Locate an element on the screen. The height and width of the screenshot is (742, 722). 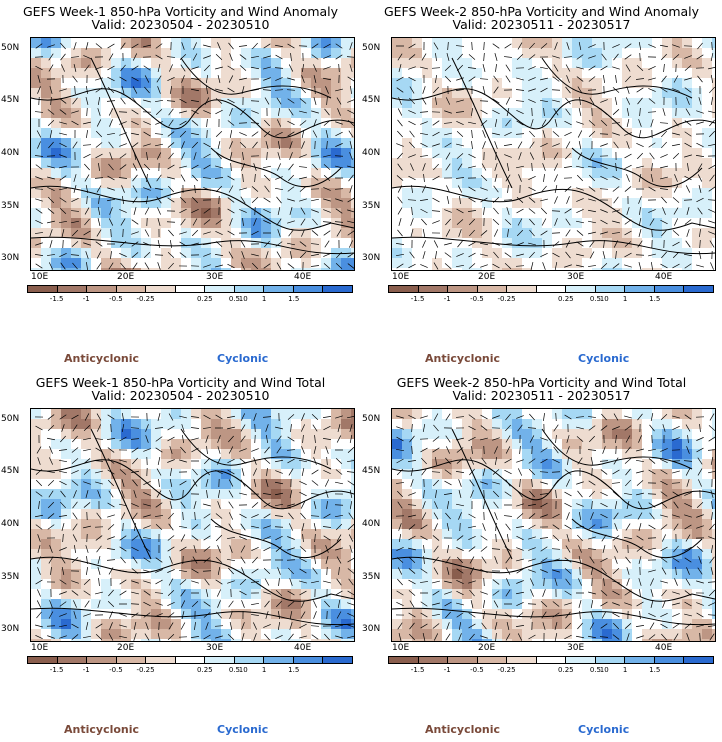
coastline is located at coordinates (553, 113).